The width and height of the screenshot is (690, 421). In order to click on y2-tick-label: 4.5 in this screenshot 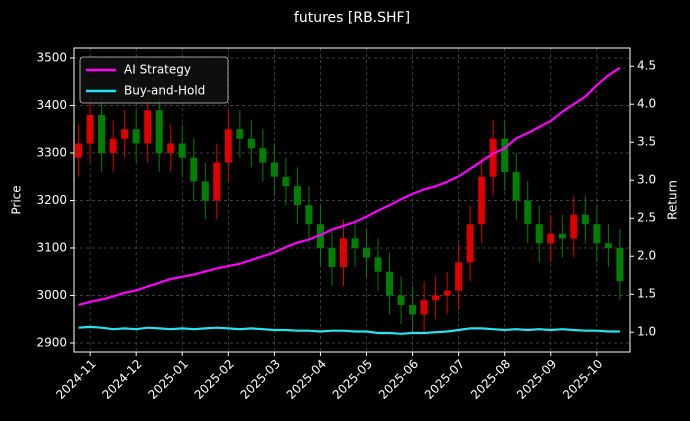, I will do `click(646, 66)`.